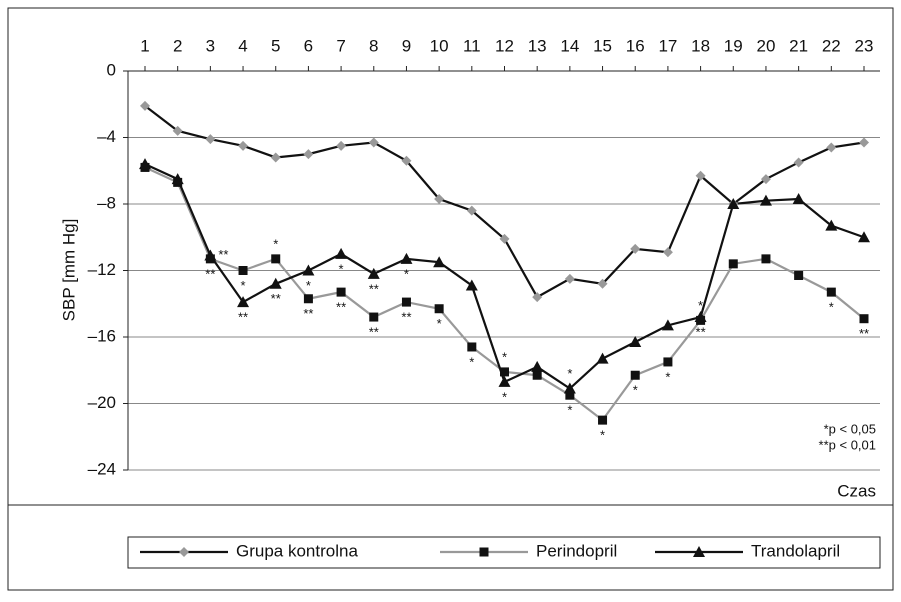  I want to click on legend-label: Grupa kontrolna, so click(297, 550).